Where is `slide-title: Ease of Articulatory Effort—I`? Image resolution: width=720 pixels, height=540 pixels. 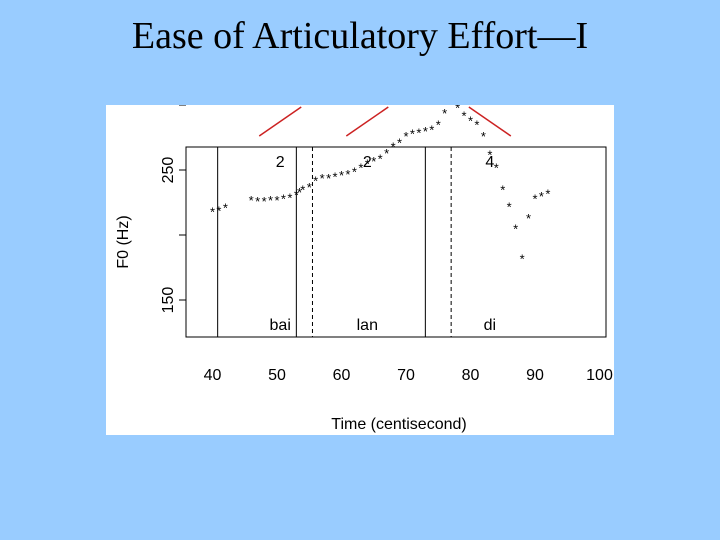 slide-title: Ease of Articulatory Effort—I is located at coordinates (360, 36).